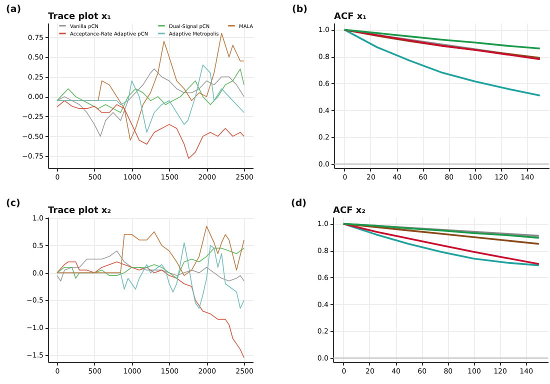  I want to click on text: (a), so click(14, 9).